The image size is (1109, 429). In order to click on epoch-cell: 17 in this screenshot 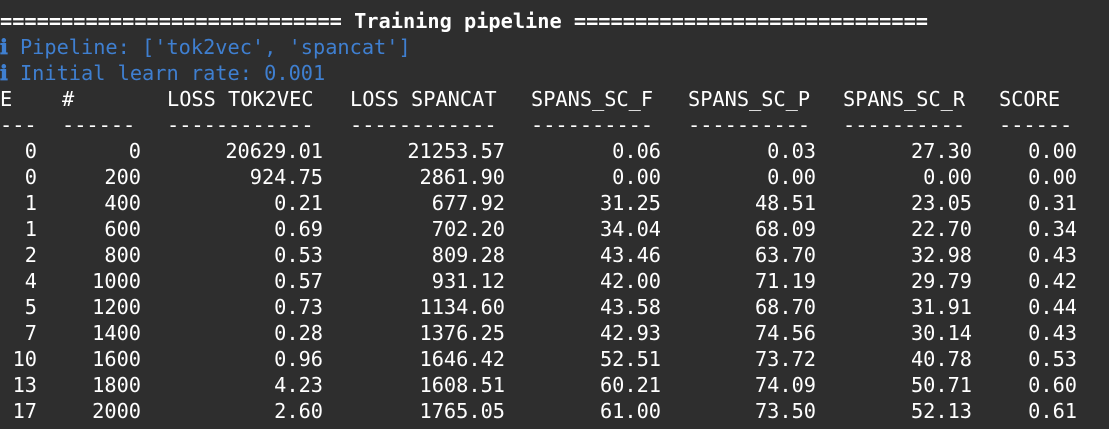, I will do `click(24, 411)`.